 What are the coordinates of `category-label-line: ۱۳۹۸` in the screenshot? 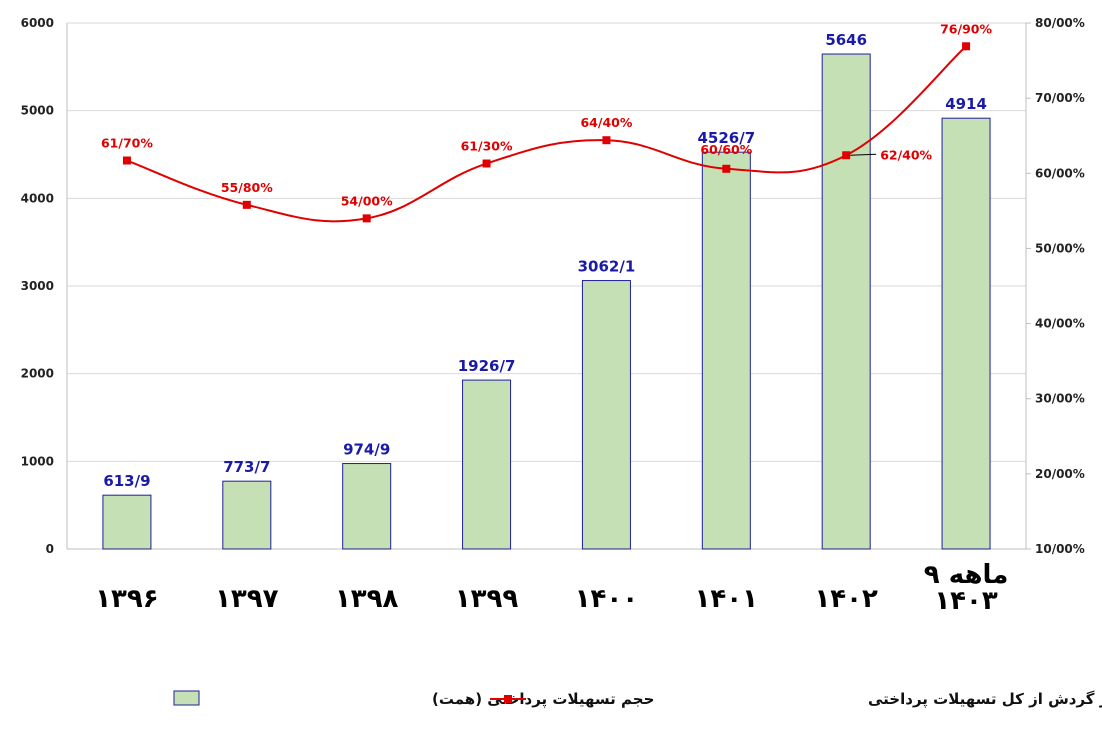 It's located at (367, 599).